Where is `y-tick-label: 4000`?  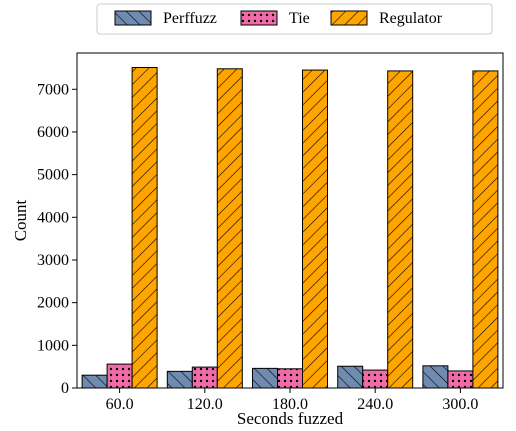 y-tick-label: 4000 is located at coordinates (53, 217).